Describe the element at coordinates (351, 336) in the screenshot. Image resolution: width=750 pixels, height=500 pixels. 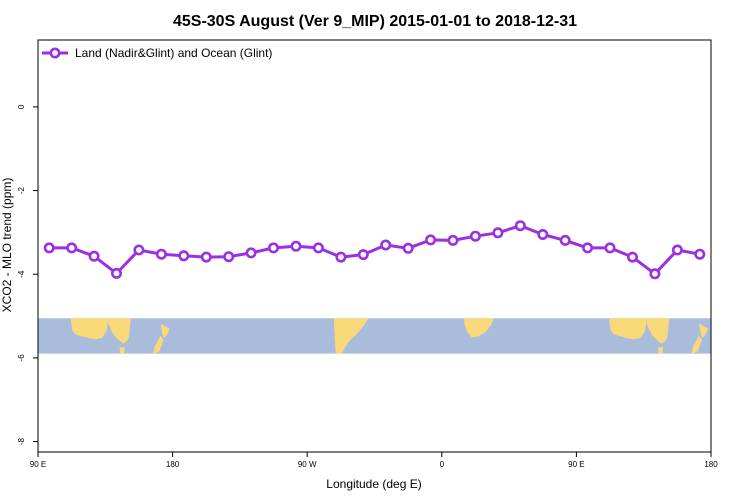
I see `land-south-america` at that location.